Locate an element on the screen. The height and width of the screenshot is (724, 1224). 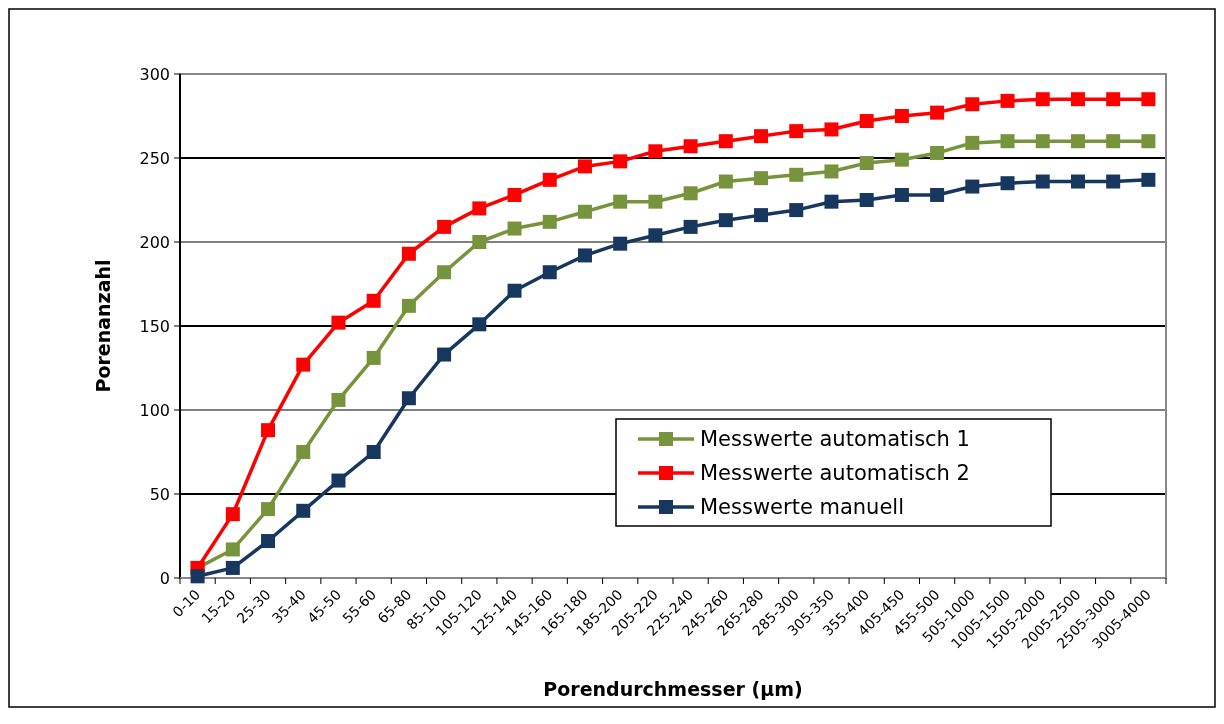
y-axis-title: Porenanzahl is located at coordinates (103, 326).